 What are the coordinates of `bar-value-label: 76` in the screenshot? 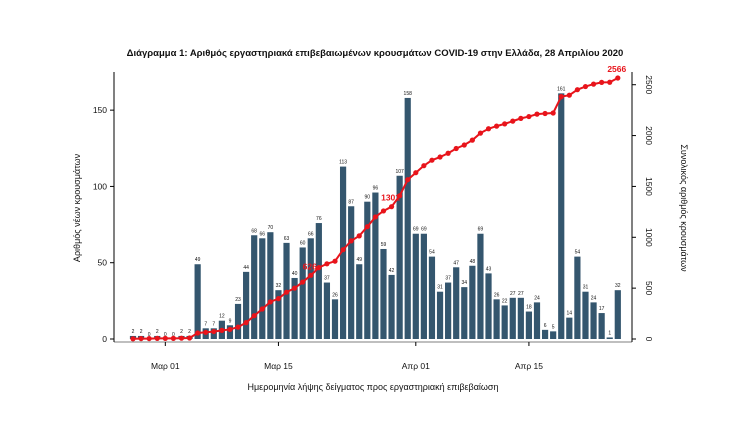 It's located at (319, 219).